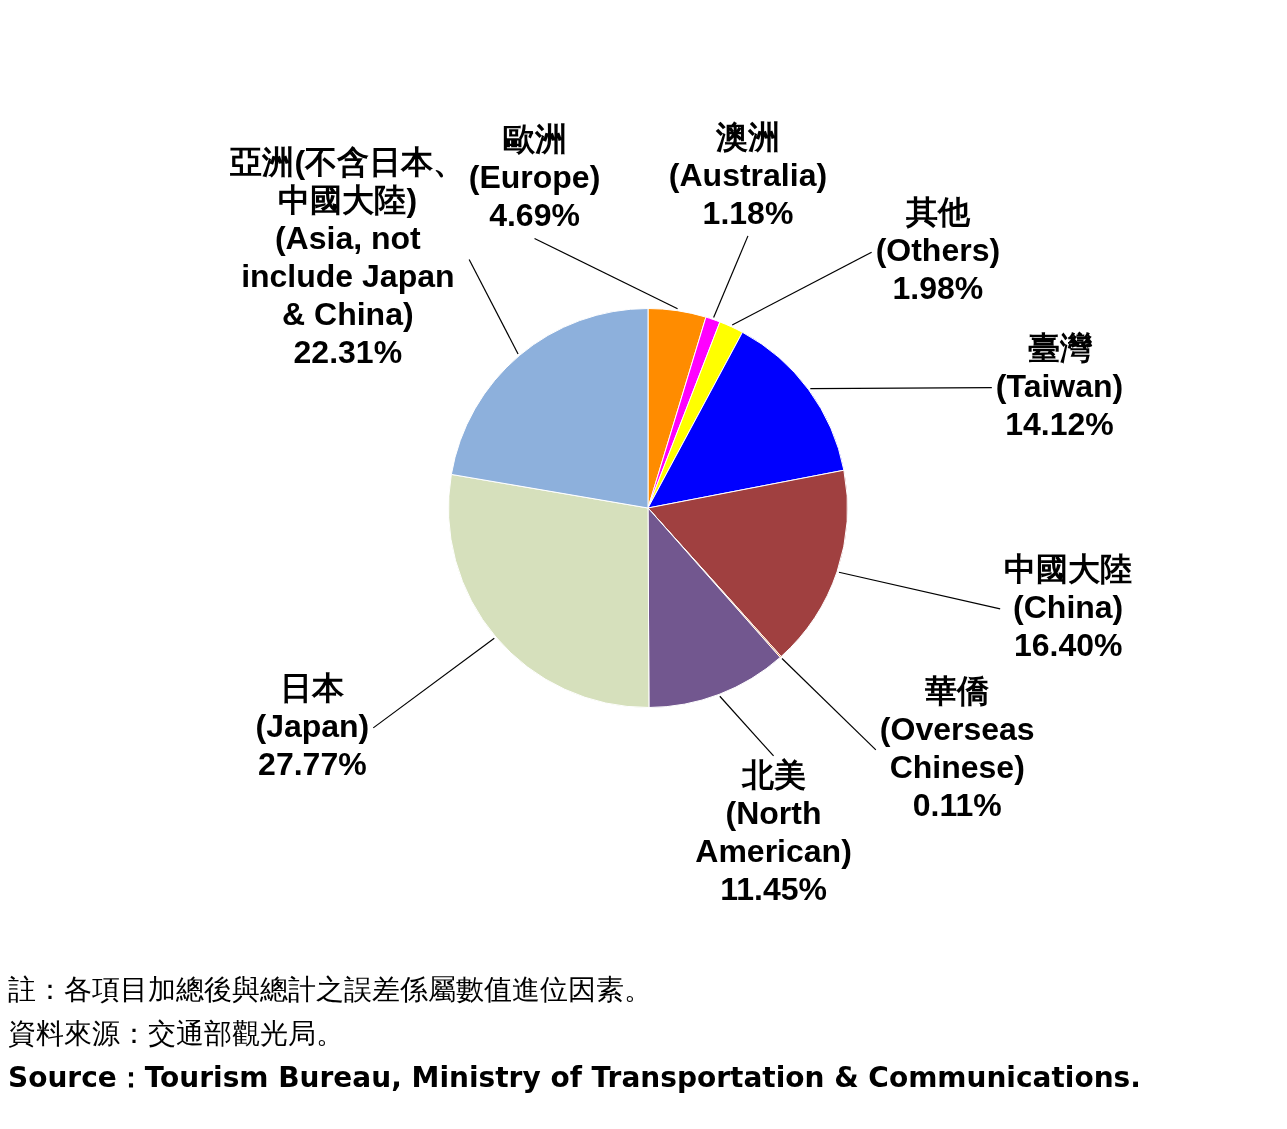  What do you see at coordinates (575, 1078) in the screenshot?
I see `source-note: Source：Tourism Bureau, Ministry of Transportation & Communications.` at bounding box center [575, 1078].